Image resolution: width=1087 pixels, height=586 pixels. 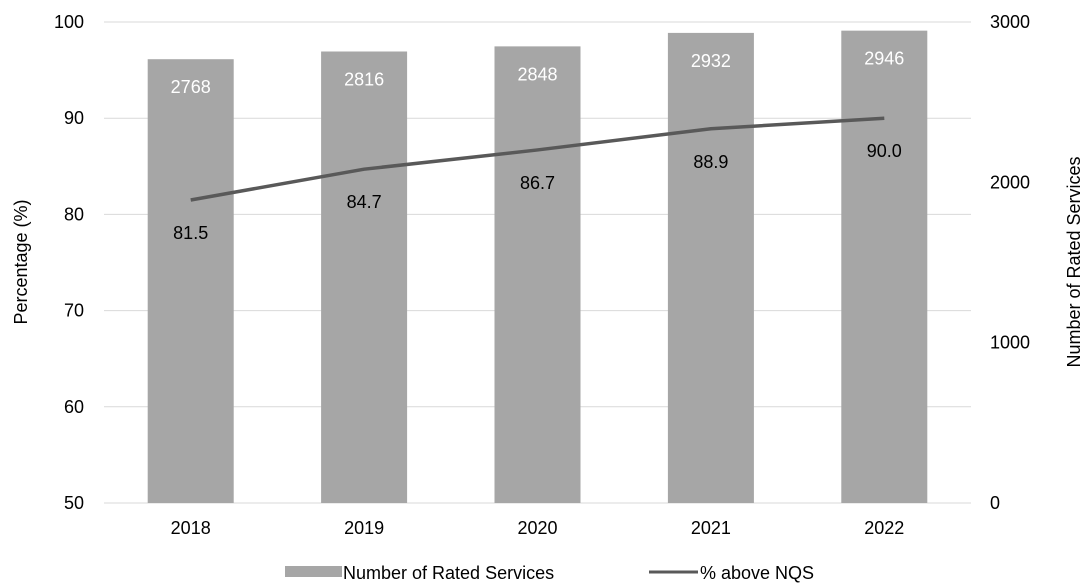 What do you see at coordinates (364, 277) in the screenshot?
I see `bar-2019` at bounding box center [364, 277].